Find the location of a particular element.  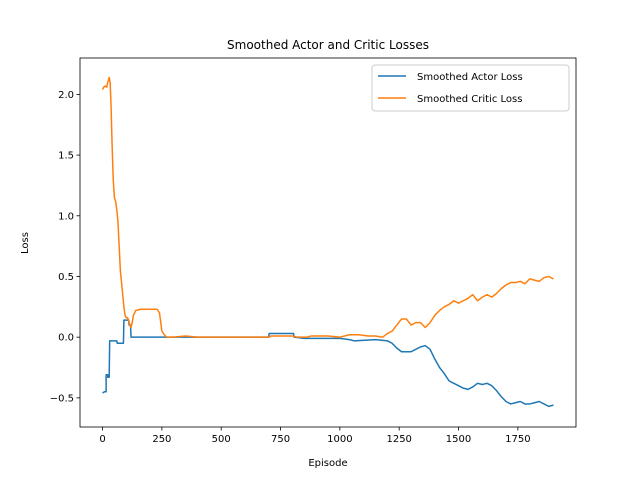

y-tick-label: 2.0 is located at coordinates (66, 95).